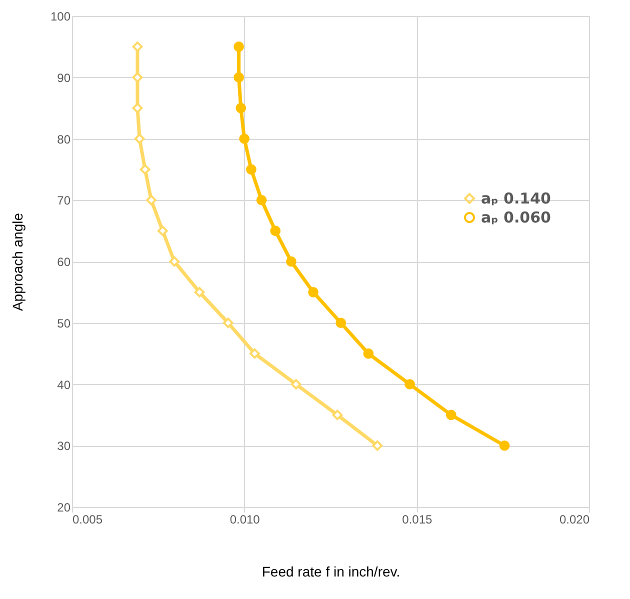 This screenshot has width=630, height=599. I want to click on x-axis-title: Feed rate f in inch/rev., so click(331, 572).